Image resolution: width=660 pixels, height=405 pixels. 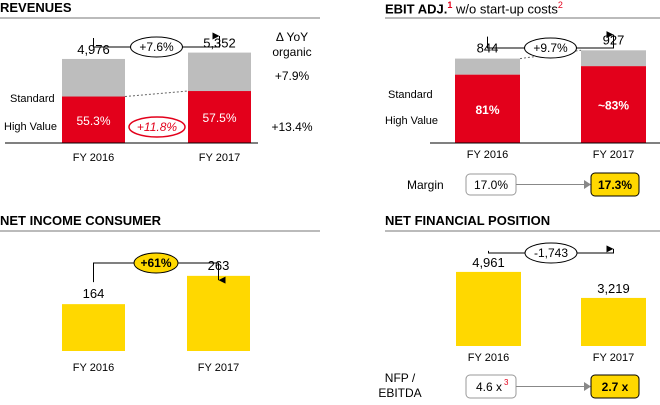 I want to click on growth-label: -1,743, so click(x=551, y=253).